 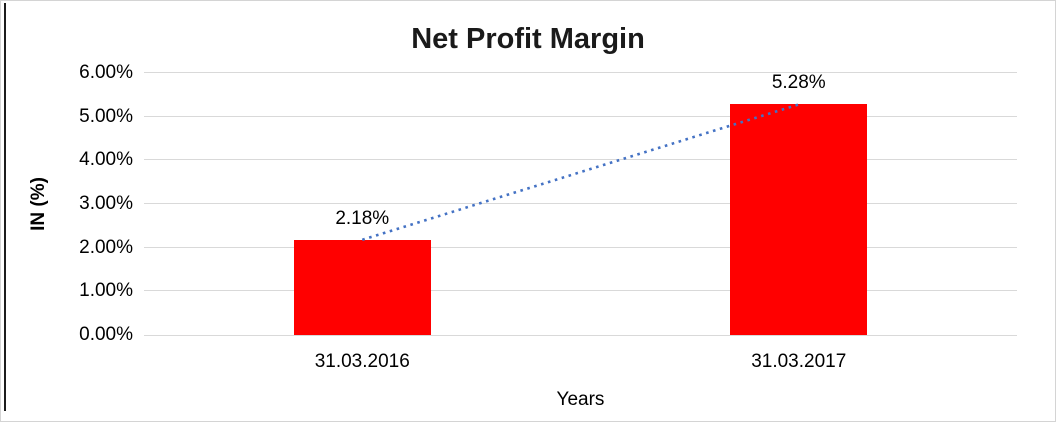 What do you see at coordinates (106, 334) in the screenshot?
I see `y-tick-label: 0.00%` at bounding box center [106, 334].